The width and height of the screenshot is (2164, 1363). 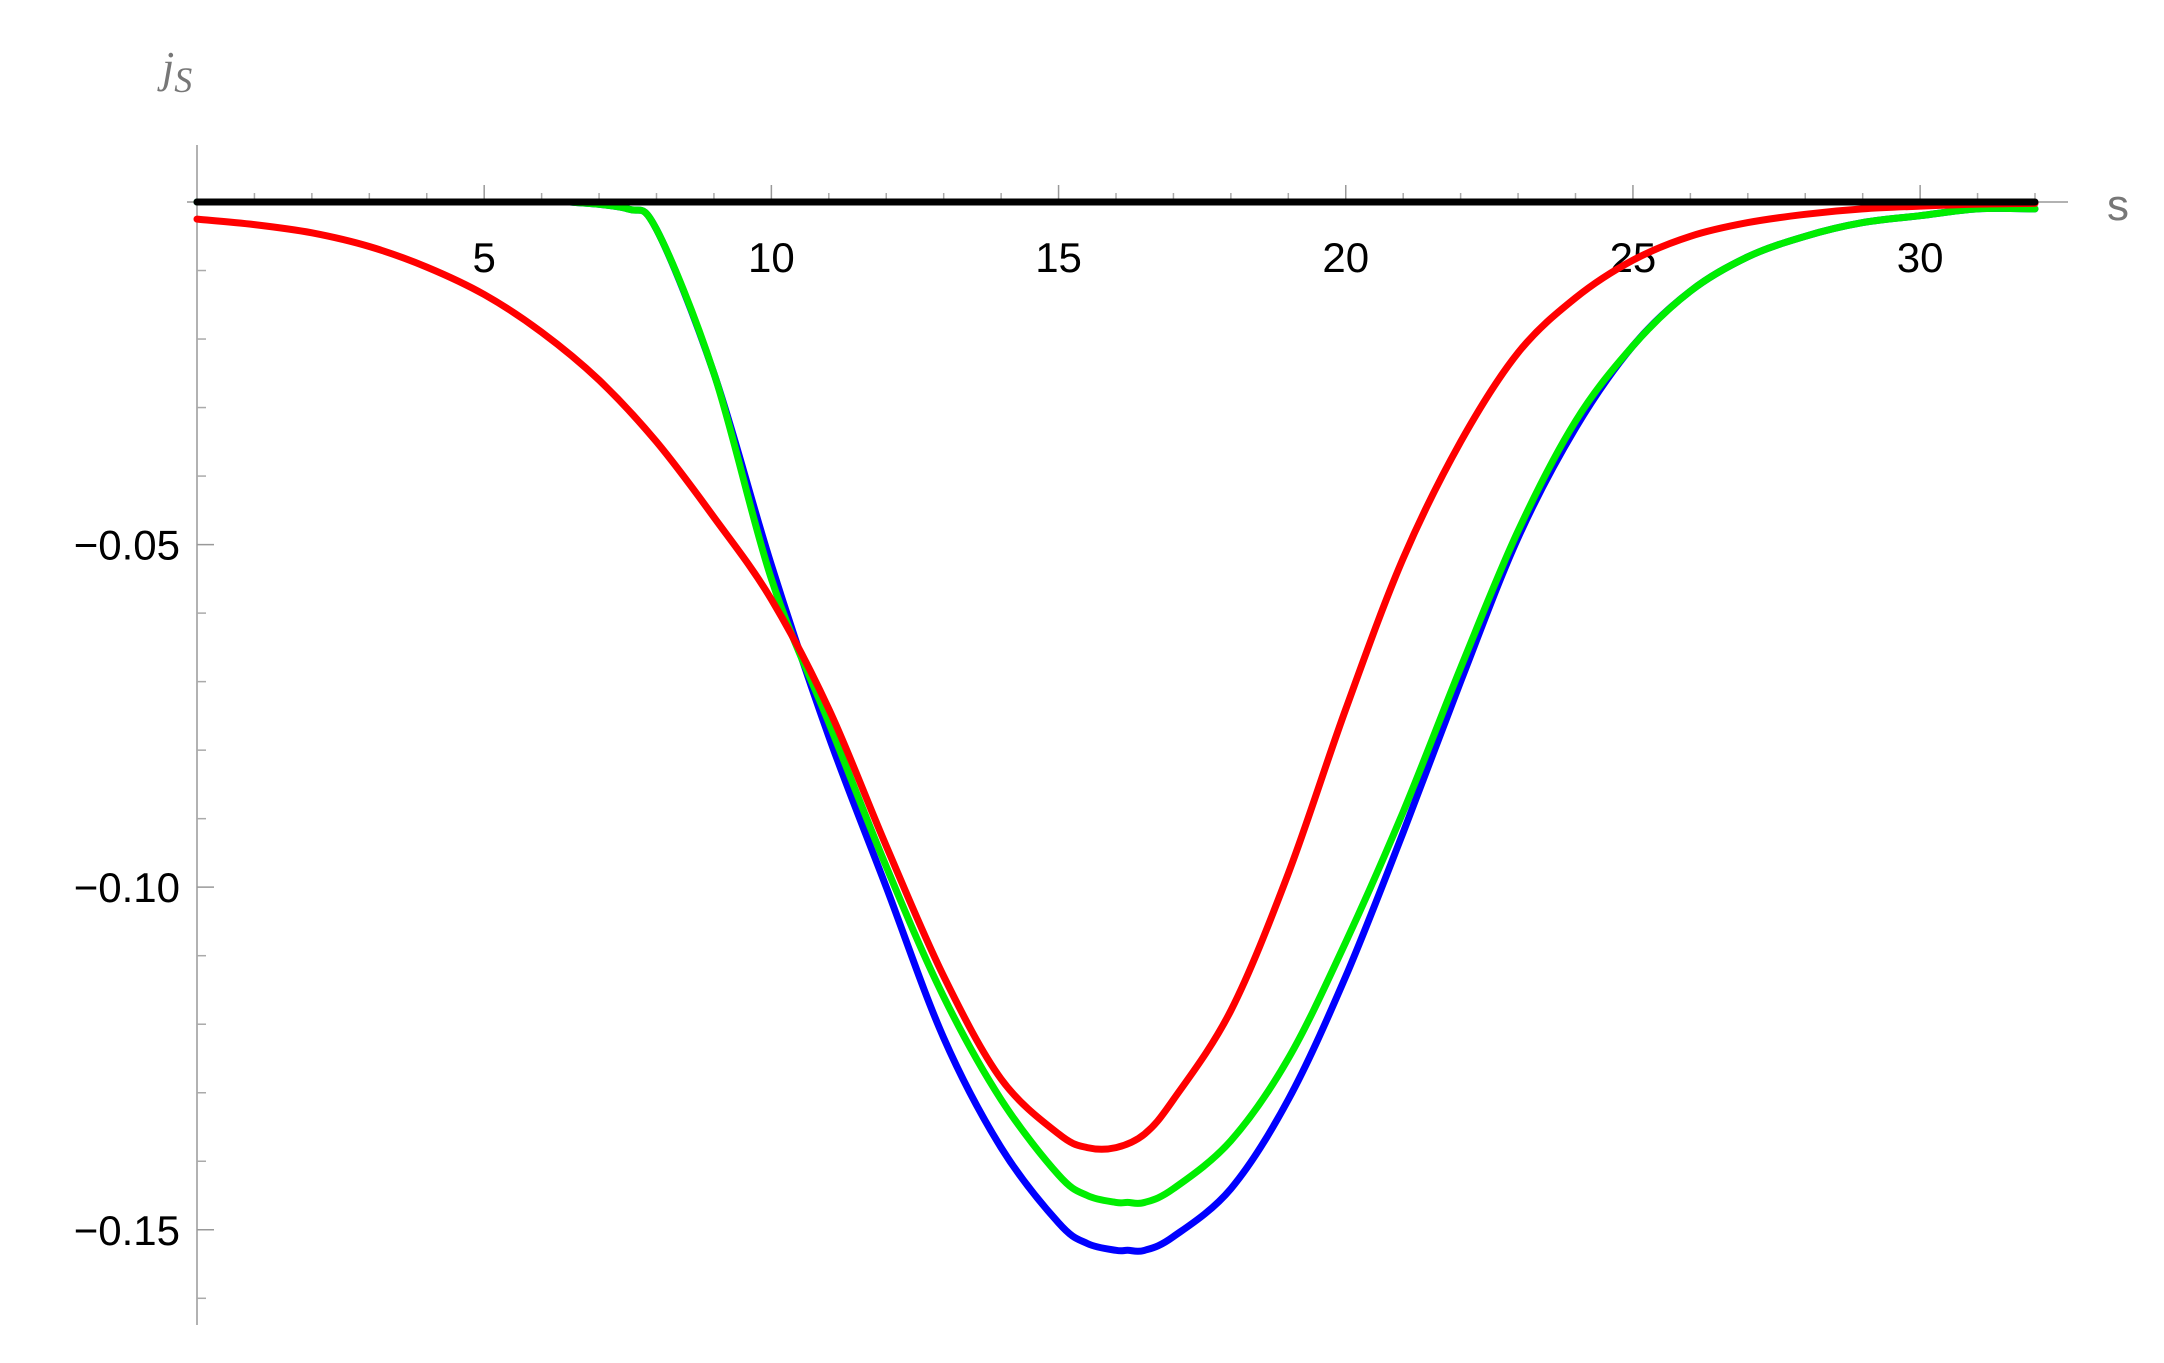 I want to click on x-major-ticks: 5 10 15 20 25 30, so click(x=1208, y=233).